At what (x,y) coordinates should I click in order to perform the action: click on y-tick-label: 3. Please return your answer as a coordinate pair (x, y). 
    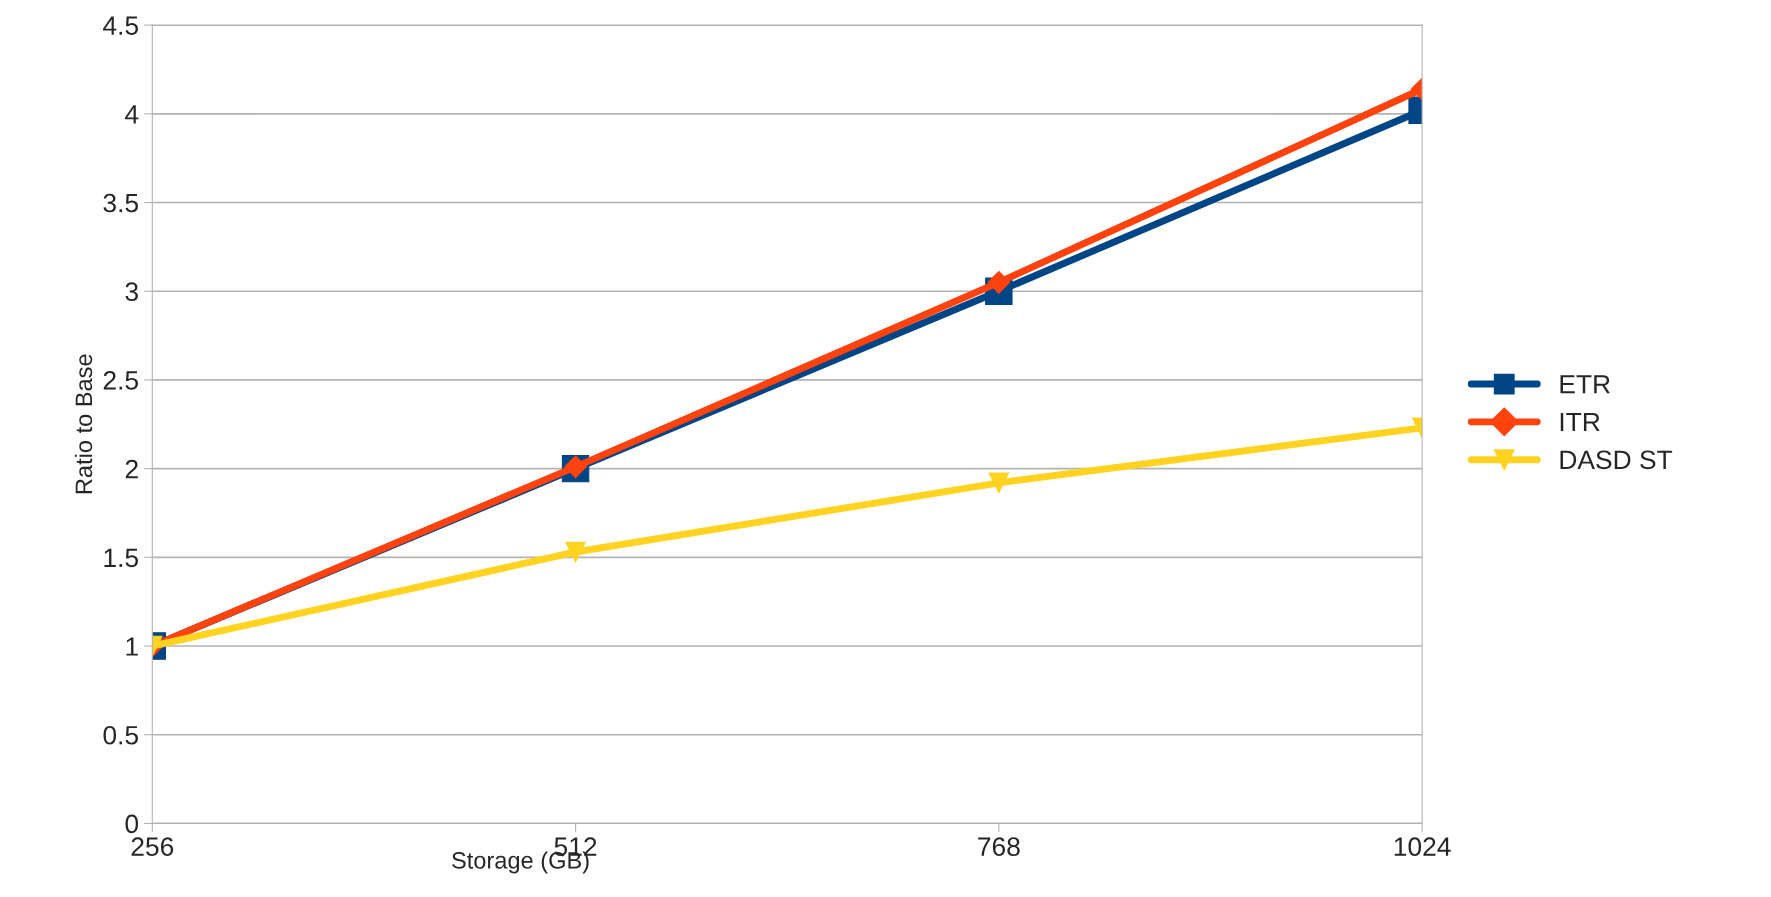
    Looking at the image, I should click on (131, 292).